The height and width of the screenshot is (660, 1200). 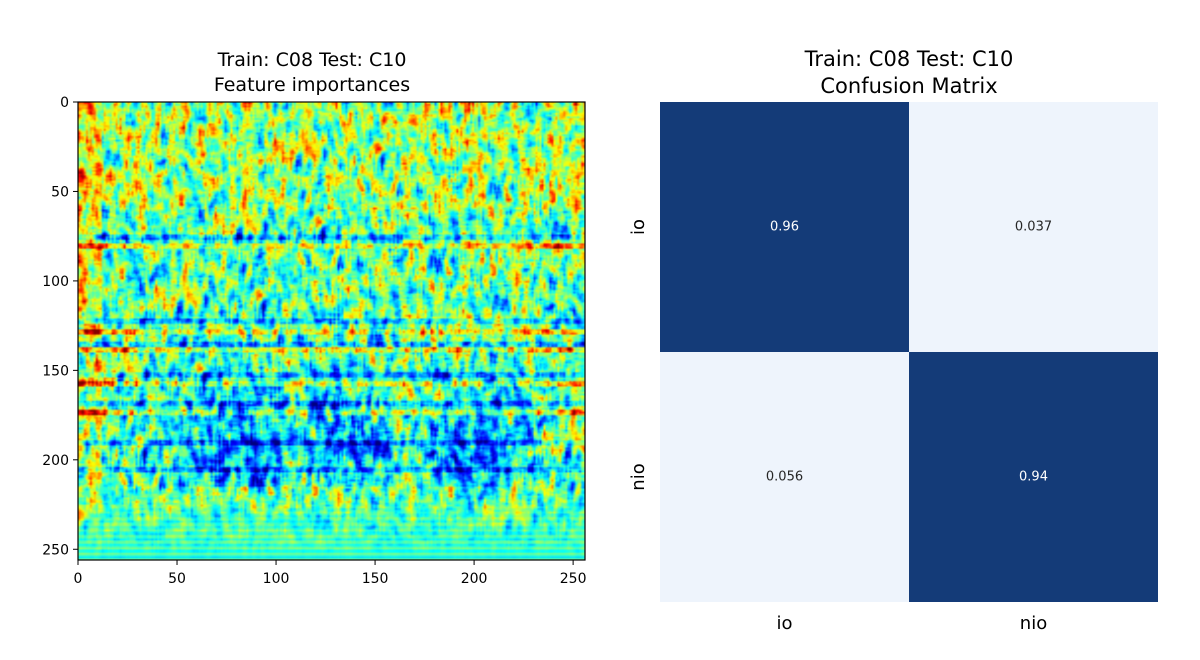 What do you see at coordinates (573, 579) in the screenshot?
I see `x-tick-label: 250` at bounding box center [573, 579].